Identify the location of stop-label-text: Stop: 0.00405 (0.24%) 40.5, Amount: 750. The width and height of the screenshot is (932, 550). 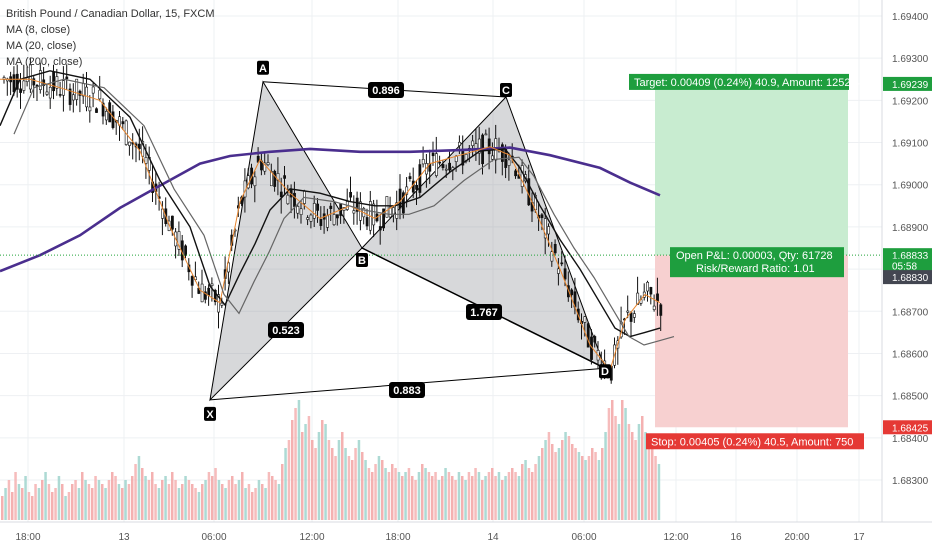
(752, 442).